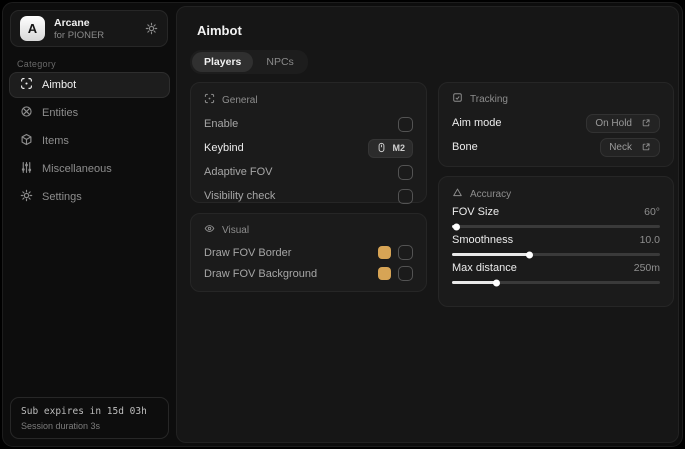 The width and height of the screenshot is (685, 449). I want to click on slider-value: 250m, so click(646, 268).